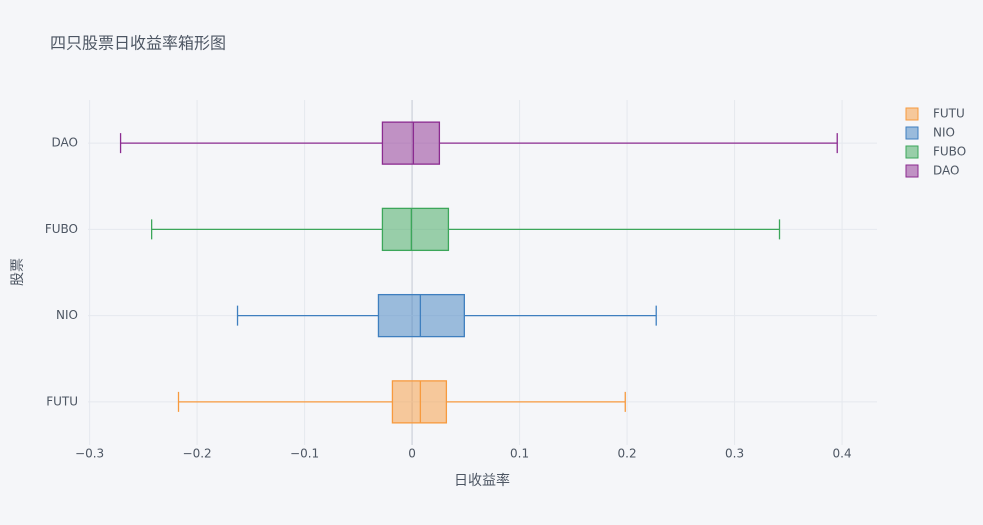  I want to click on legend-label: FUTU, so click(949, 114).